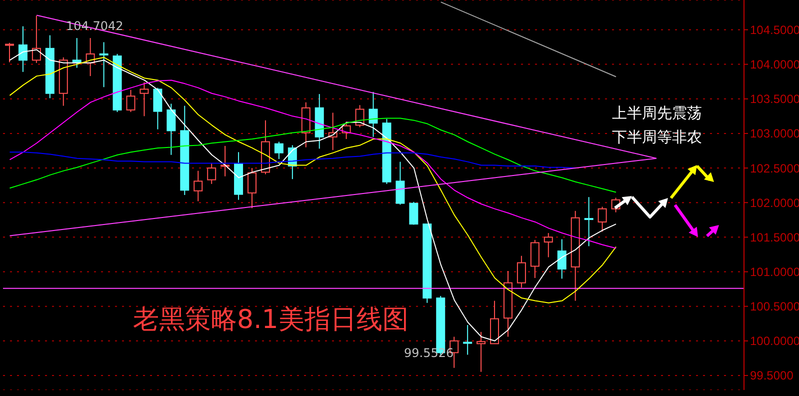 The height and width of the screenshot is (396, 799). Describe the element at coordinates (429, 353) in the screenshot. I see `annotation: 99.5526` at that location.